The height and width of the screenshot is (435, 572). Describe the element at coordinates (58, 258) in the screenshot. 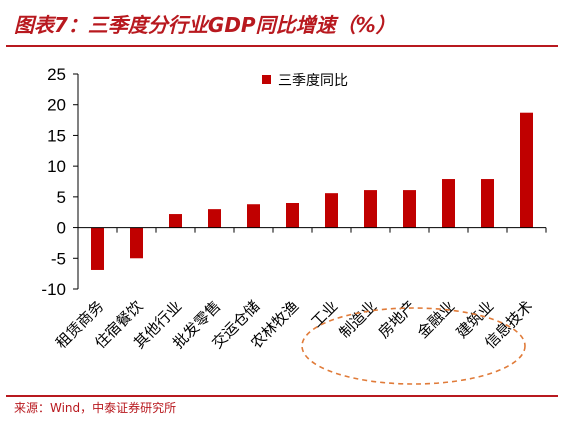

I see `y-tick-label: -5` at that location.